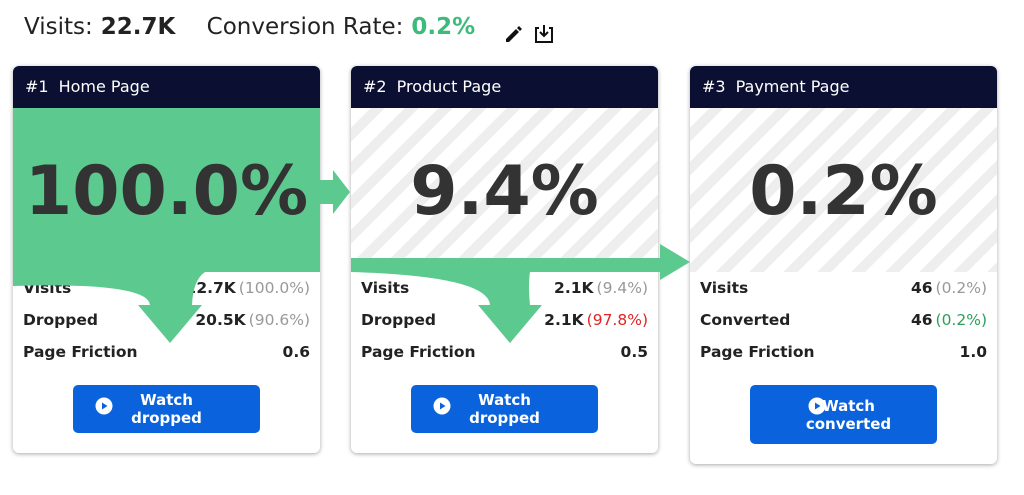  Describe the element at coordinates (617, 320) in the screenshot. I see `metric-share: (97.8%)` at that location.